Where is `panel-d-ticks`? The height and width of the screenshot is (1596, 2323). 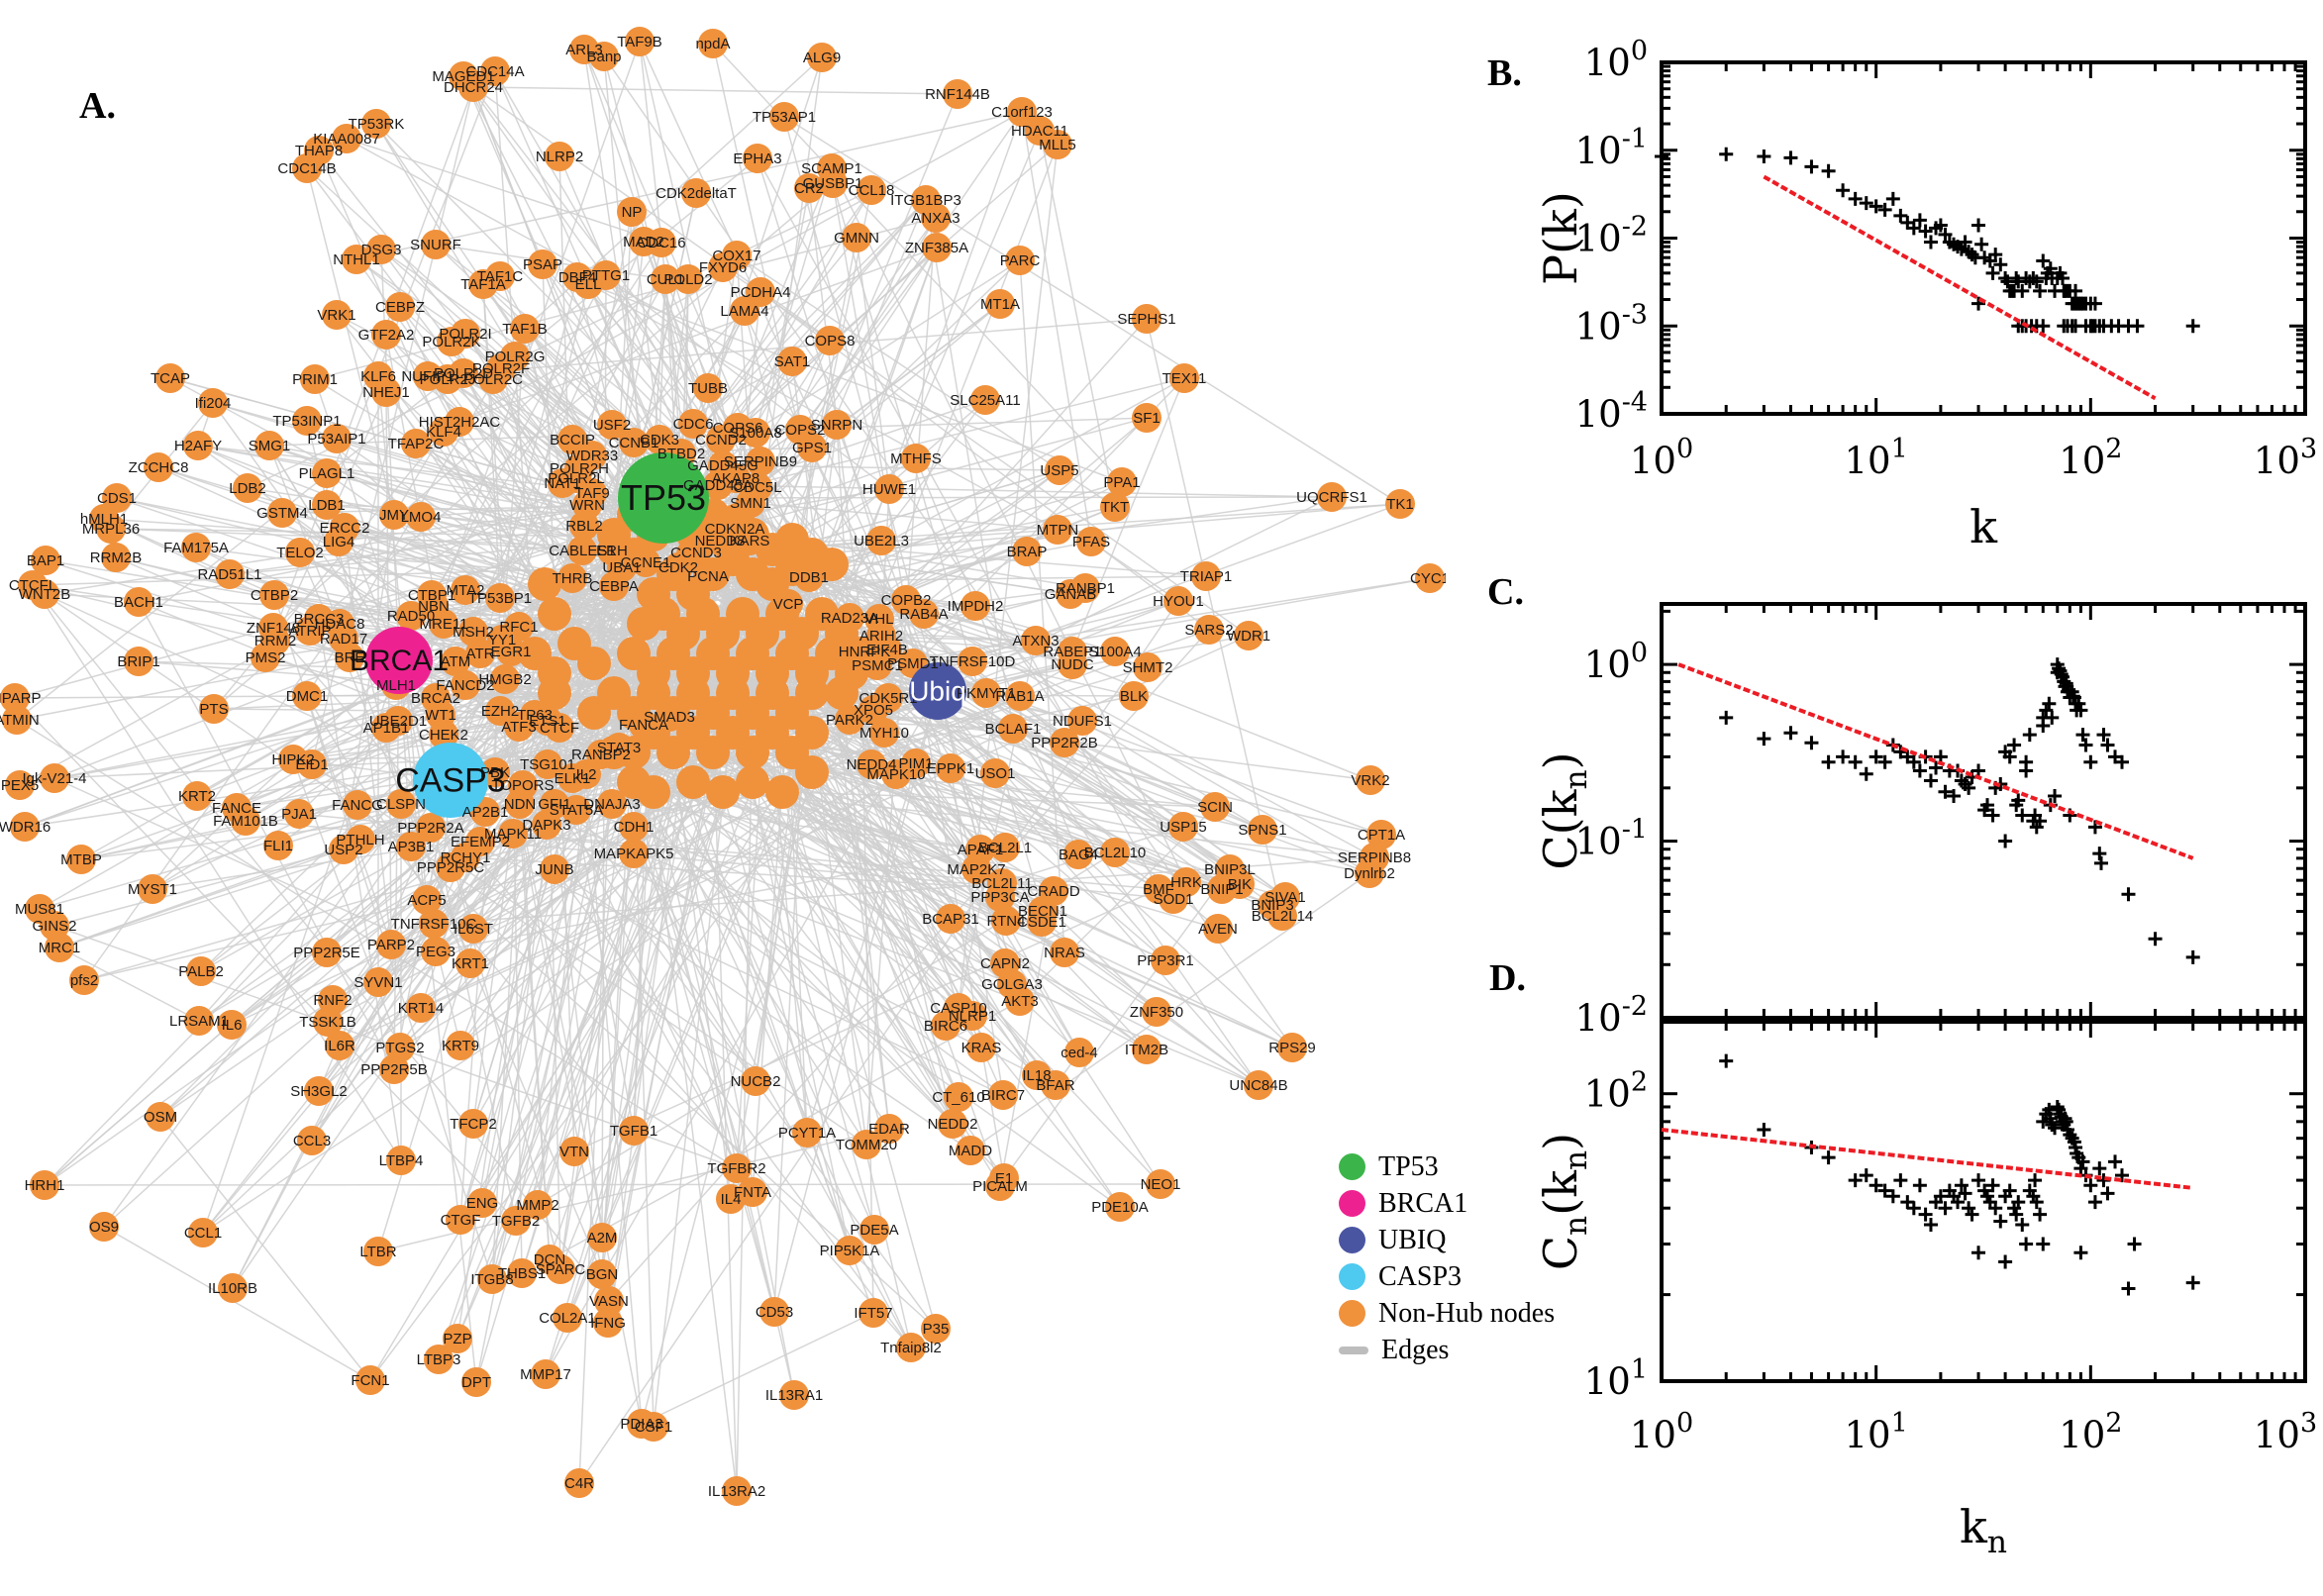
panel-d-ticks is located at coordinates (1983, 1203).